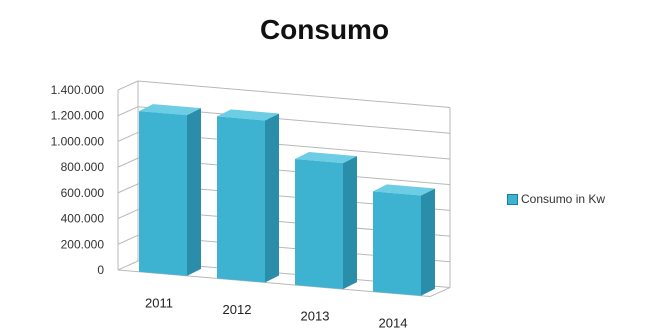  Describe the element at coordinates (78, 116) in the screenshot. I see `y-tick-label: 1.200.000` at that location.